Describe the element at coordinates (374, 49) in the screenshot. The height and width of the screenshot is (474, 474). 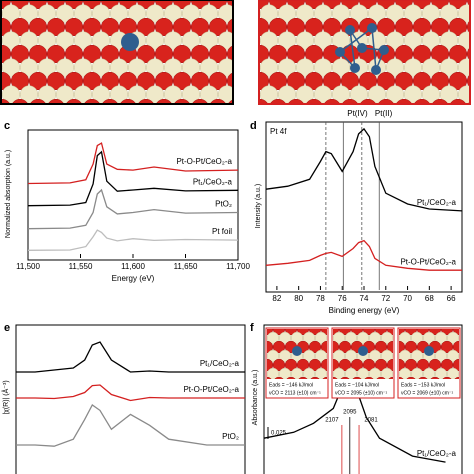
I see `bond` at that location.